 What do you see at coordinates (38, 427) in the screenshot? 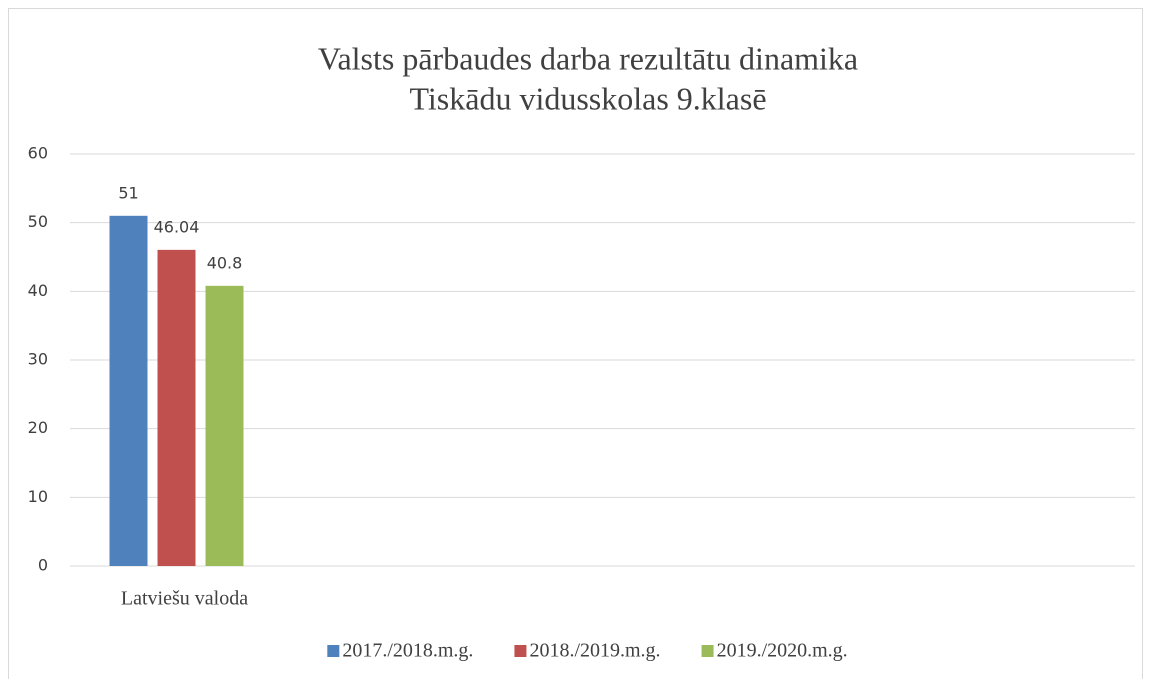
I see `y-tick-label: 20` at bounding box center [38, 427].